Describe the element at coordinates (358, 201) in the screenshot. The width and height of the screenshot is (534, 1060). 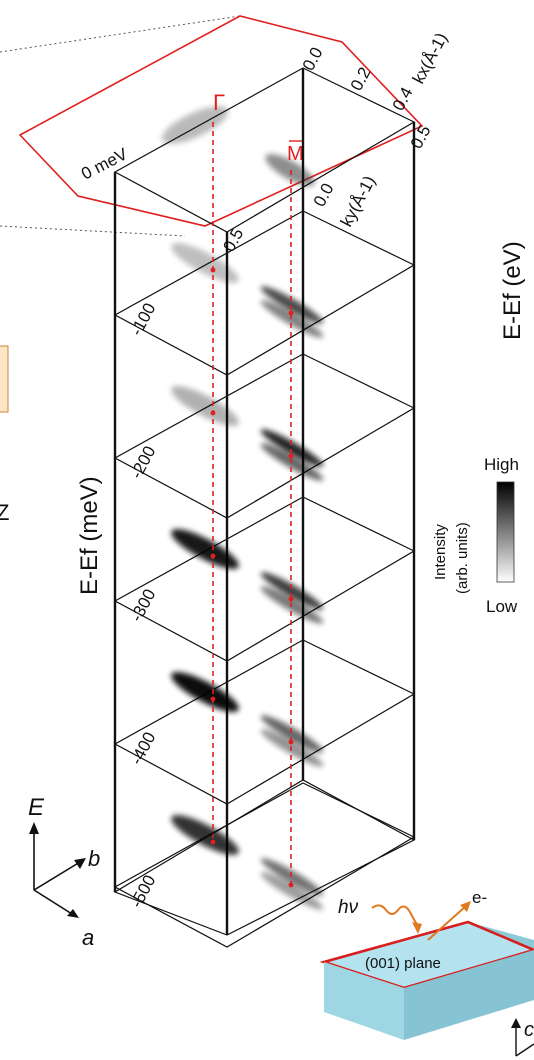
I see `ky-axis-label: ky(Å-1)` at that location.